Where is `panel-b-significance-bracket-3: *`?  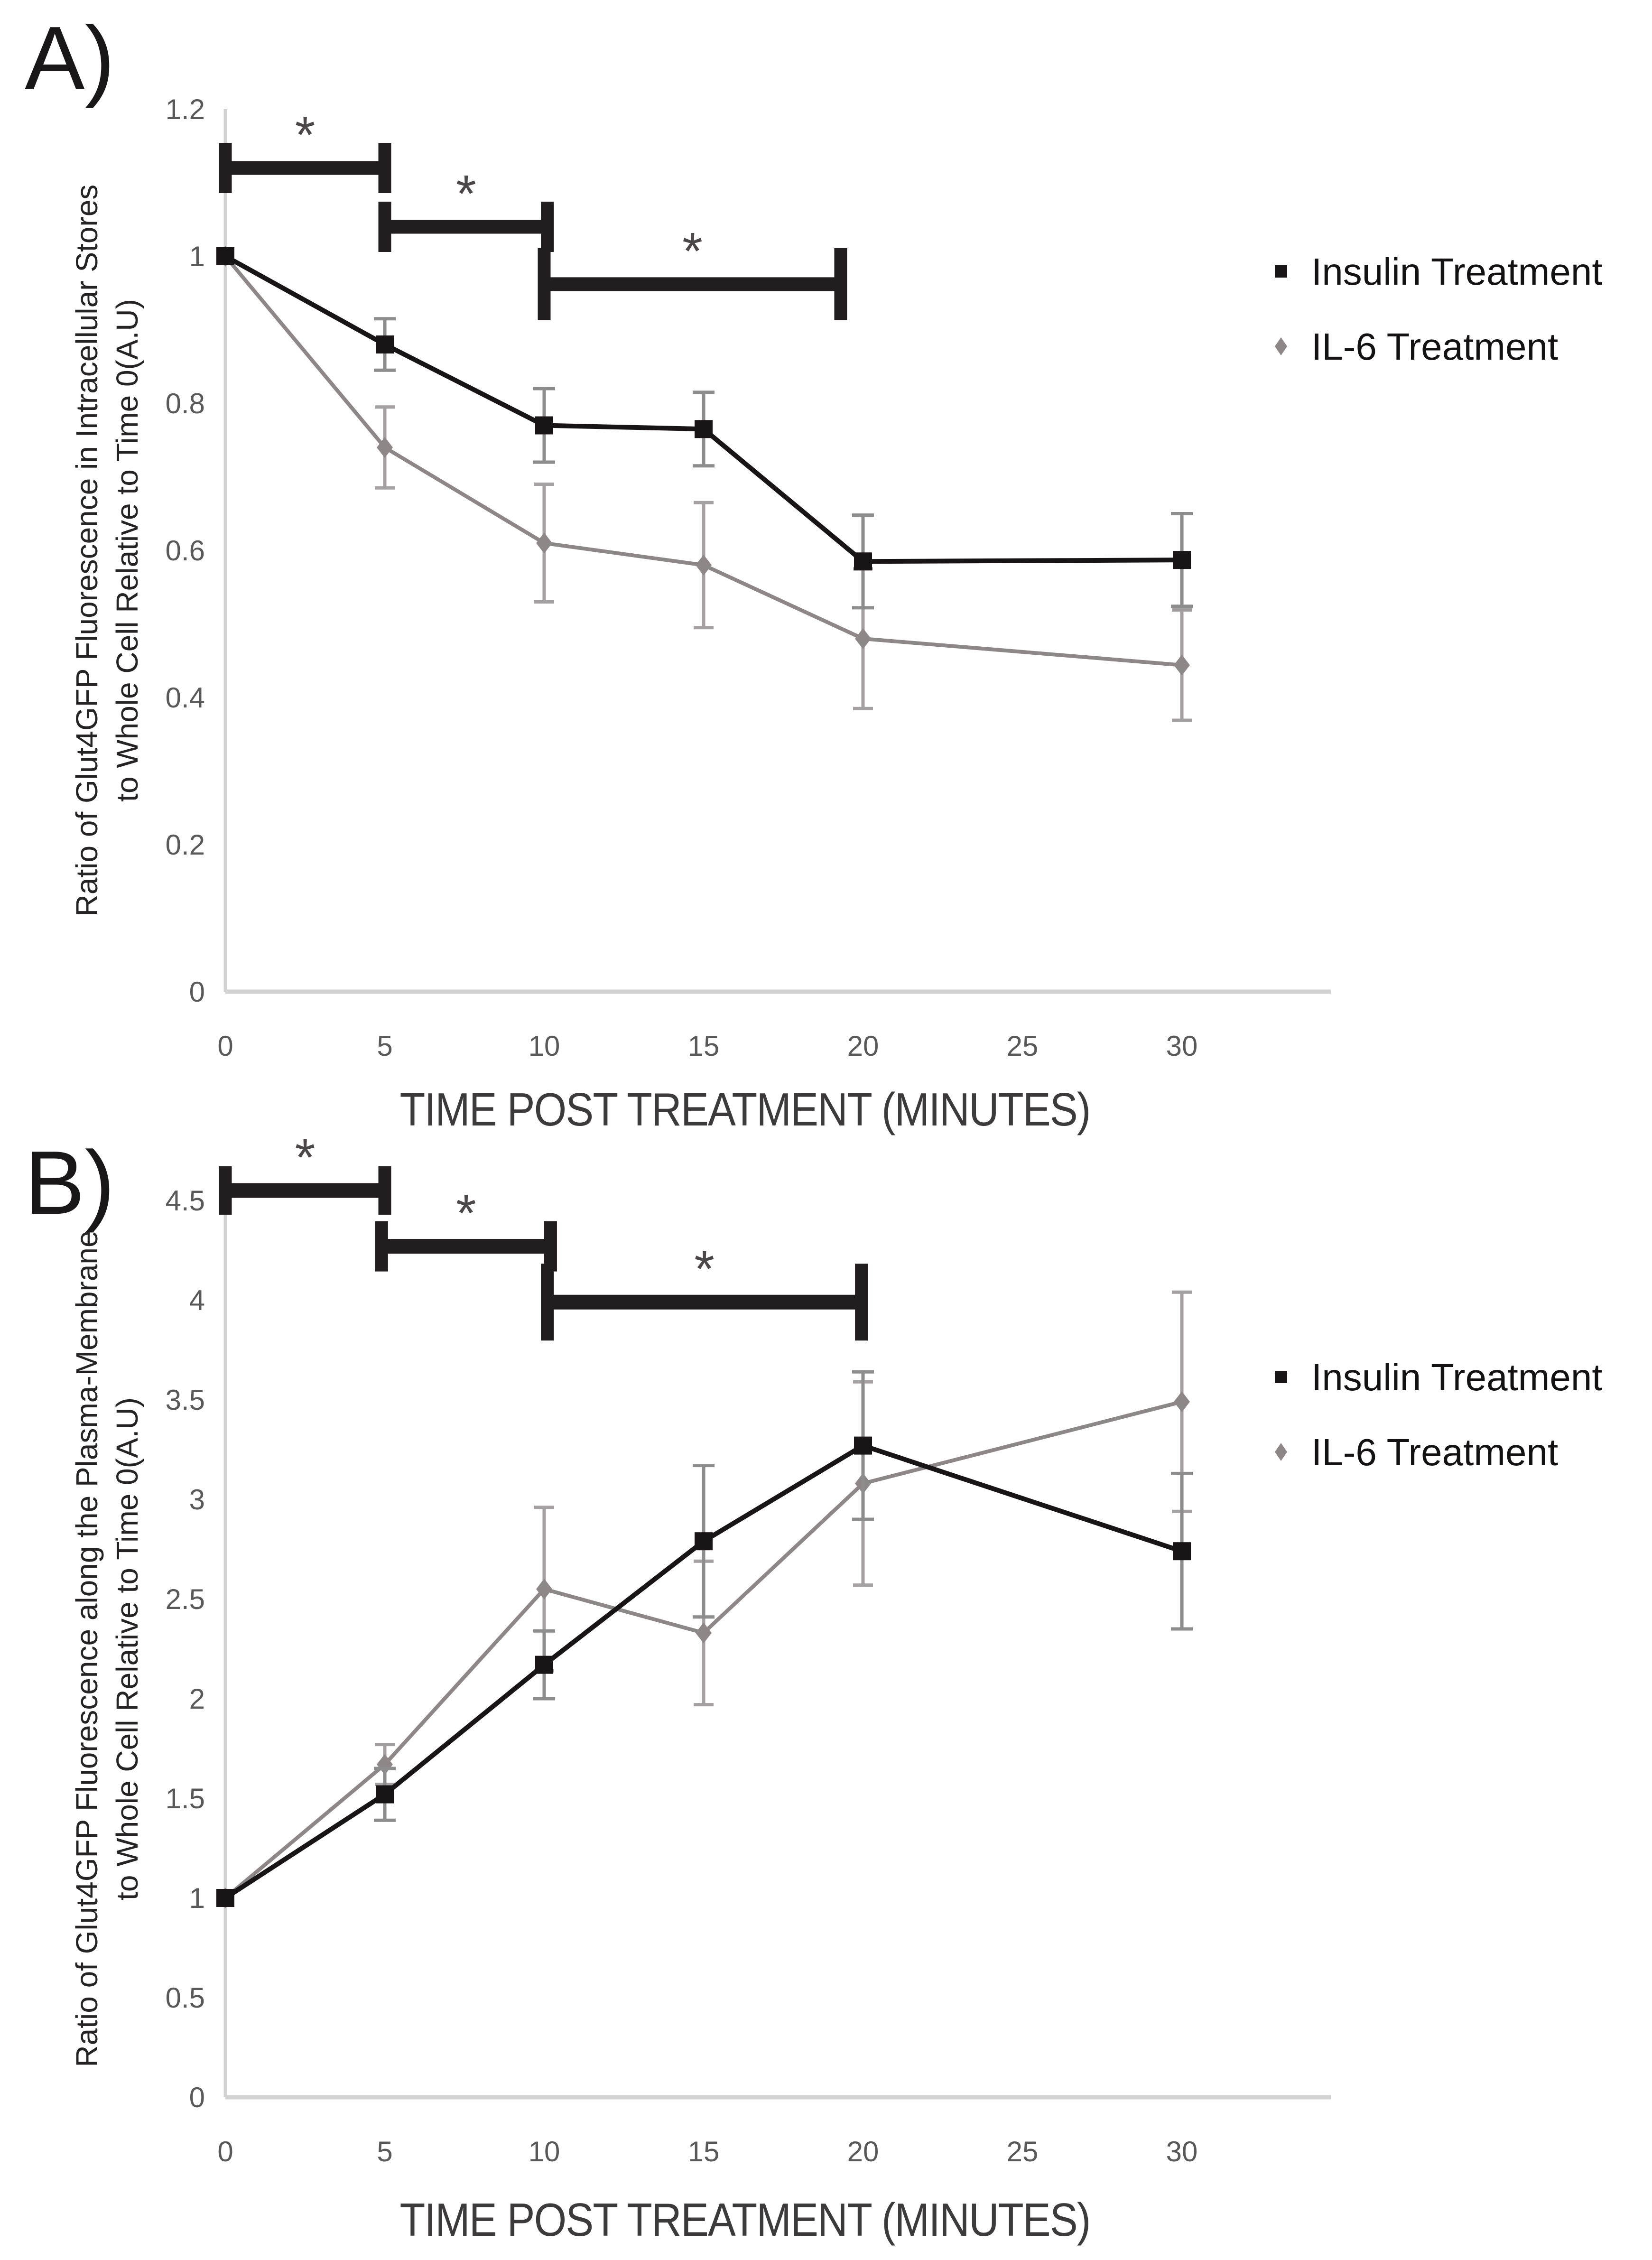
panel-b-significance-bracket-3: * is located at coordinates (704, 1290).